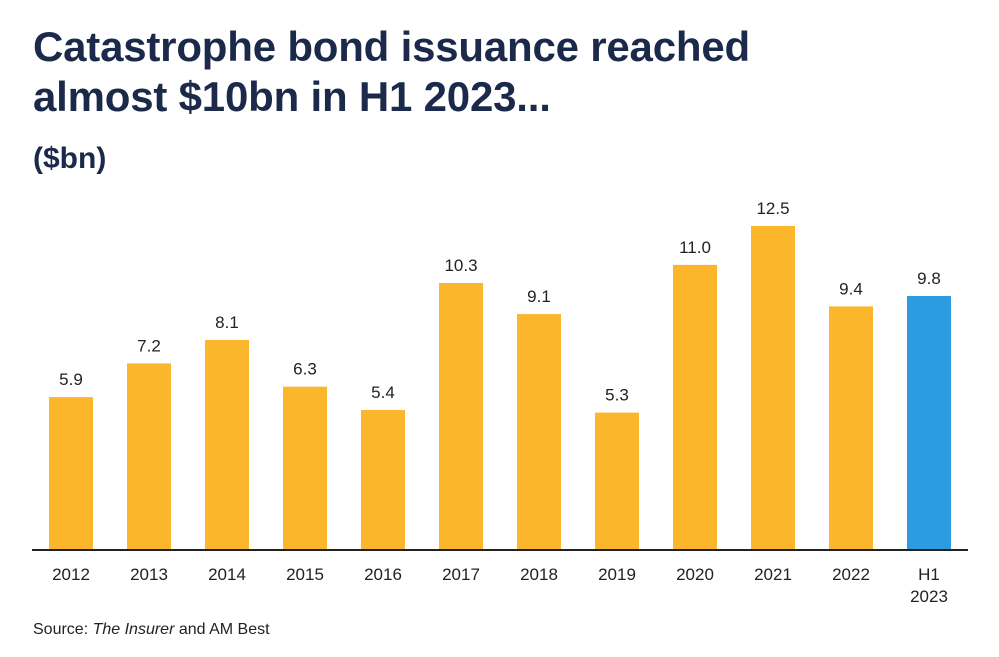  Describe the element at coordinates (227, 574) in the screenshot. I see `x-tick-label: 2014` at that location.